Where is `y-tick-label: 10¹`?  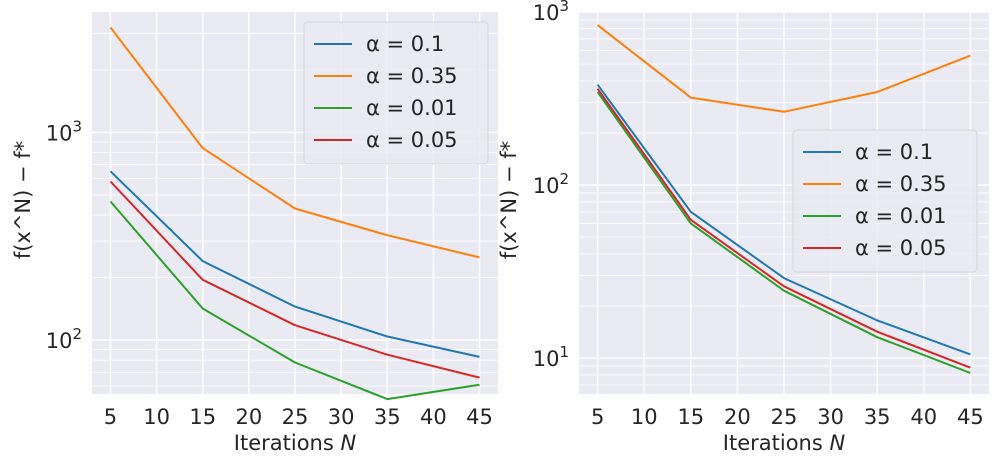
y-tick-label: 10¹ is located at coordinates (551, 357).